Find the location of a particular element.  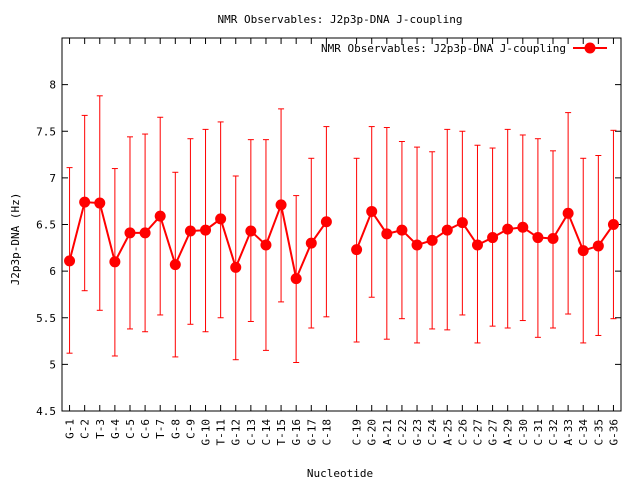

x-tick-label: G-27 is located at coordinates (493, 432).